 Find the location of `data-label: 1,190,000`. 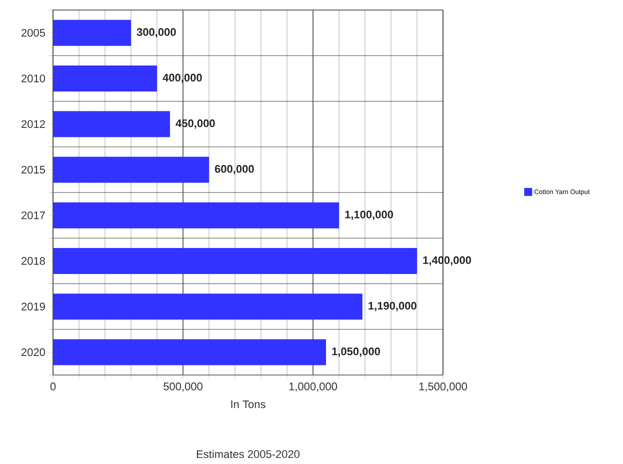

data-label: 1,190,000 is located at coordinates (392, 307).